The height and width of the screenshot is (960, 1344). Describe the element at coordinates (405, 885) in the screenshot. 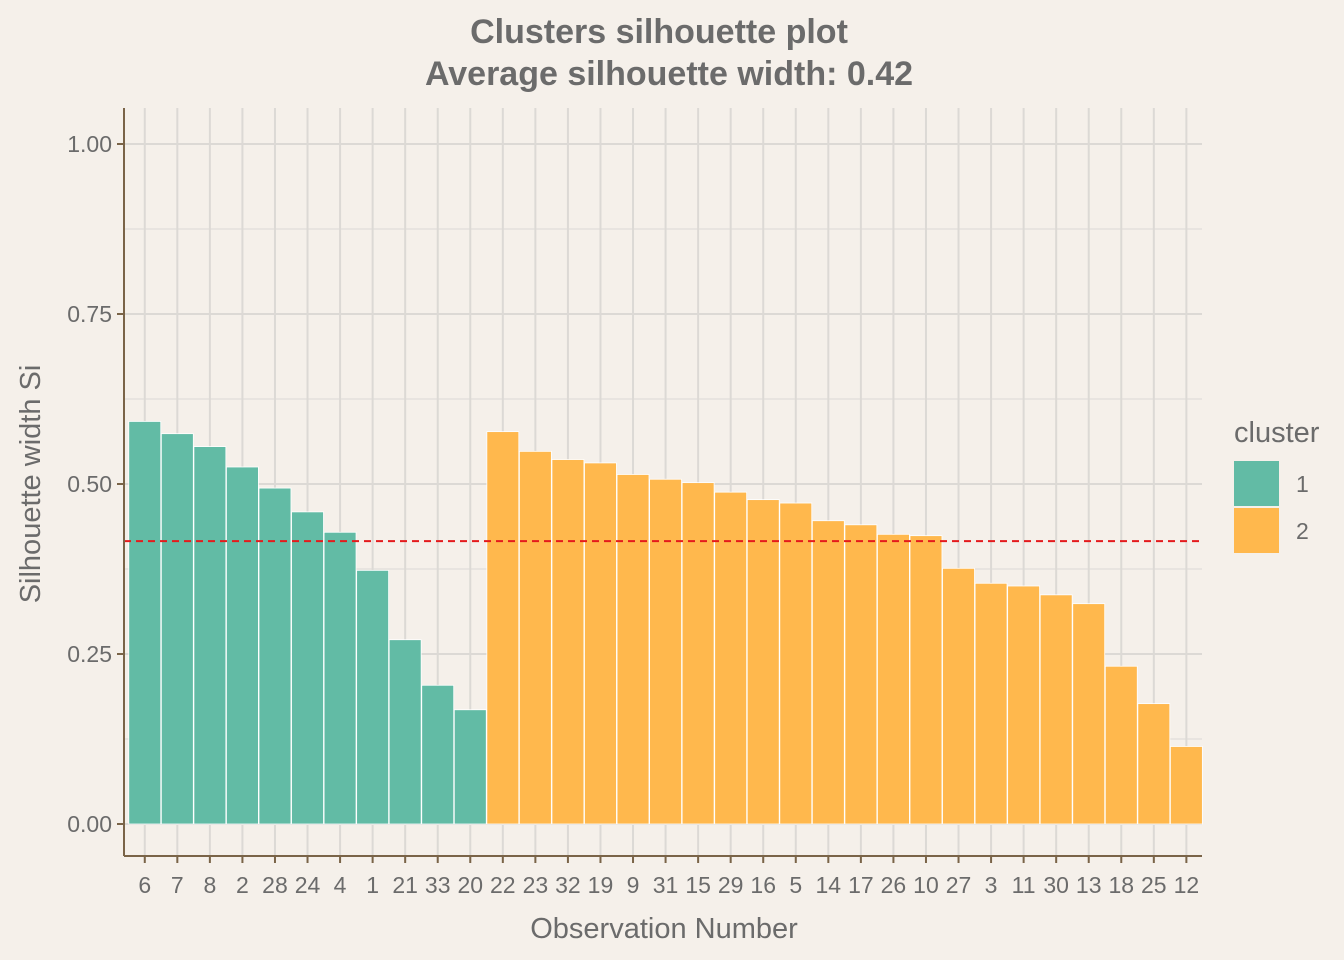

I see `x-tick-label-21: 21` at that location.